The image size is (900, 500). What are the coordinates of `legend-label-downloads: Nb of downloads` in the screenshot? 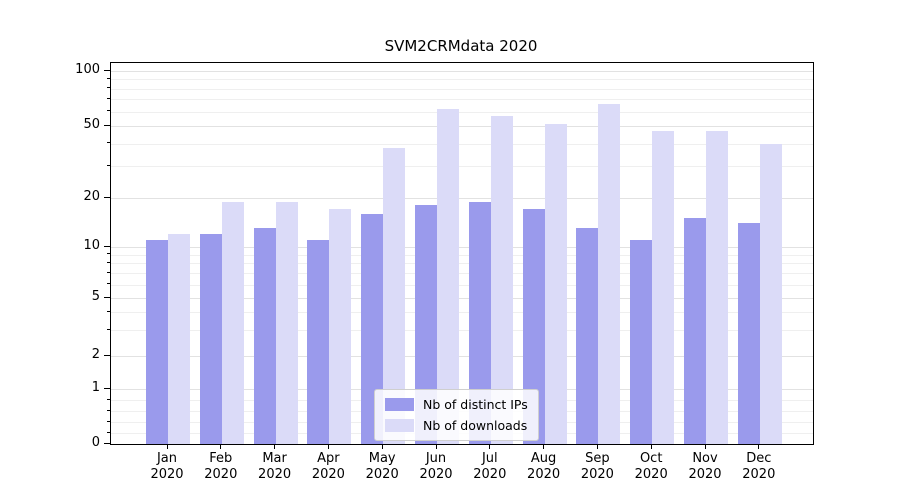 It's located at (475, 425).